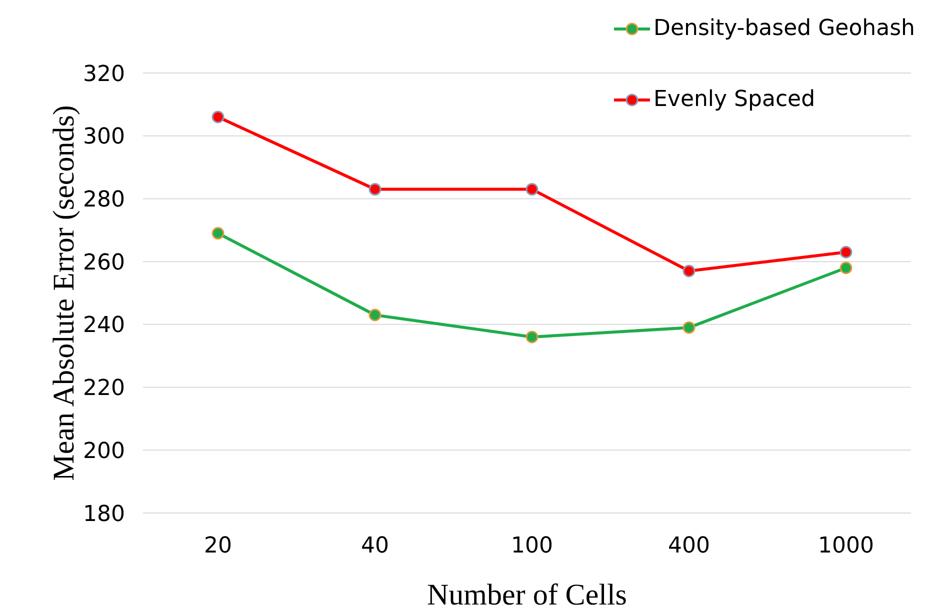  I want to click on y-tick-label: 300, so click(104, 137).